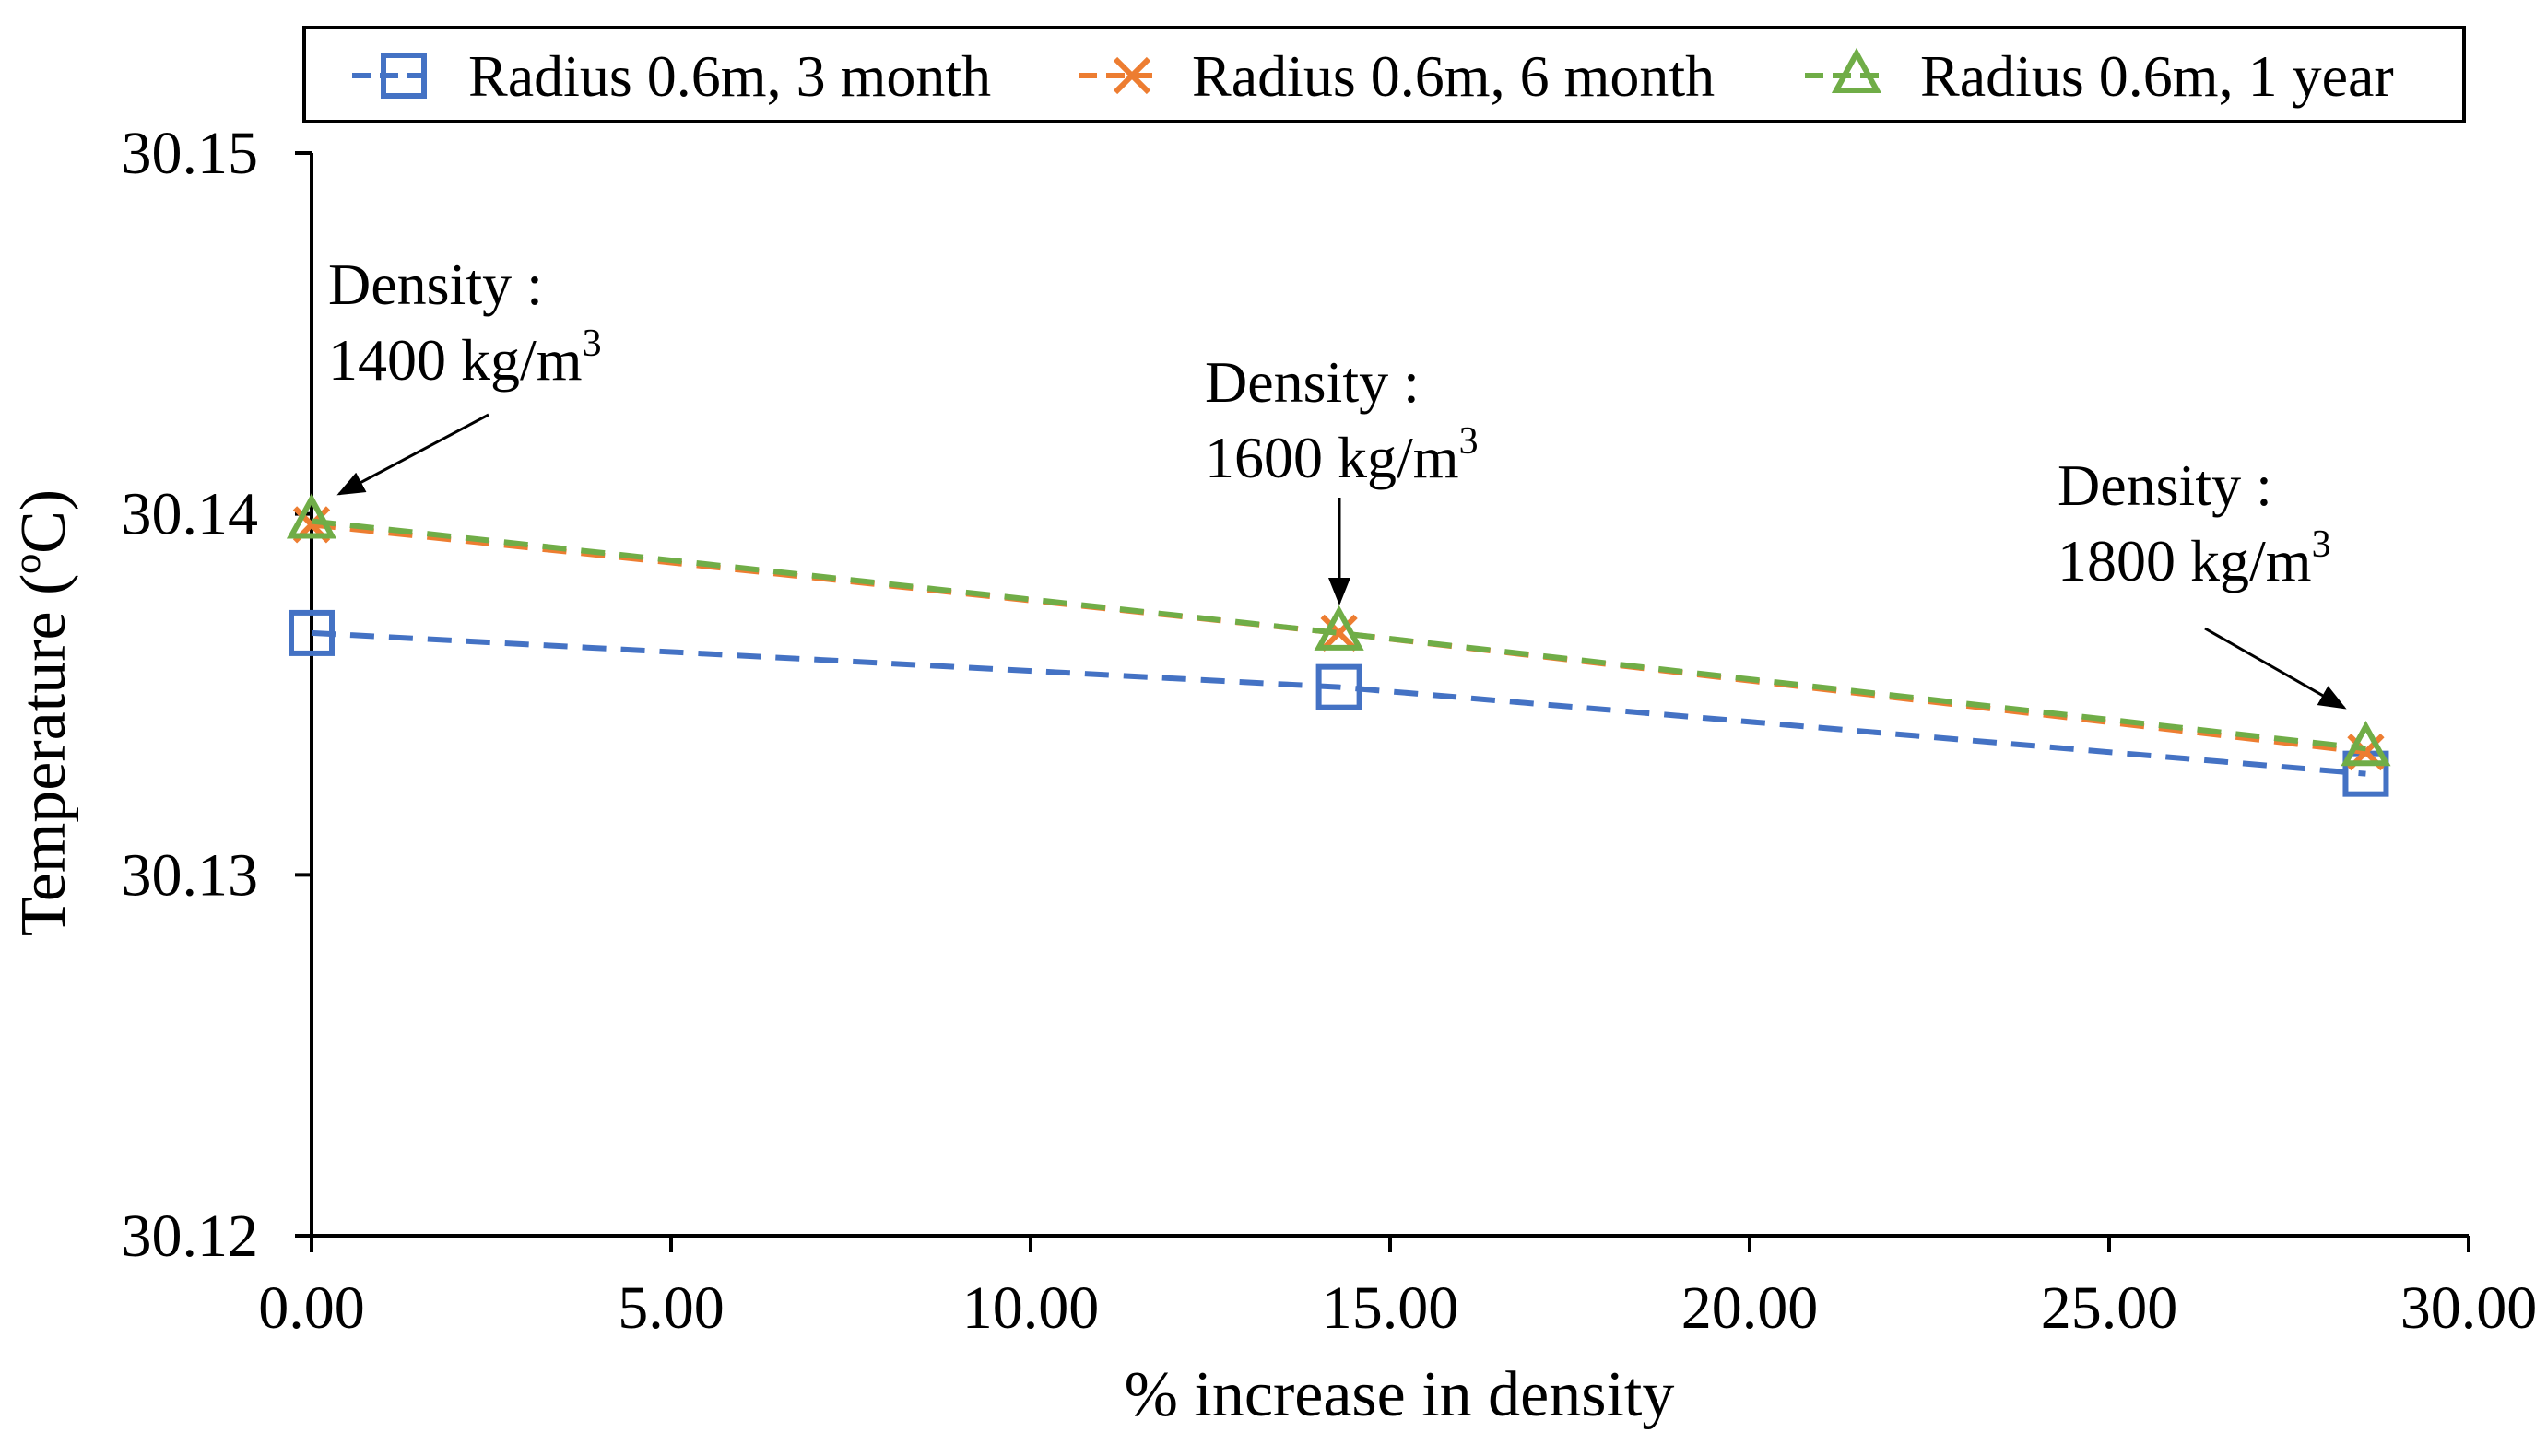  I want to click on legend-label-1: Radius 0.6m, 3 month, so click(729, 76).